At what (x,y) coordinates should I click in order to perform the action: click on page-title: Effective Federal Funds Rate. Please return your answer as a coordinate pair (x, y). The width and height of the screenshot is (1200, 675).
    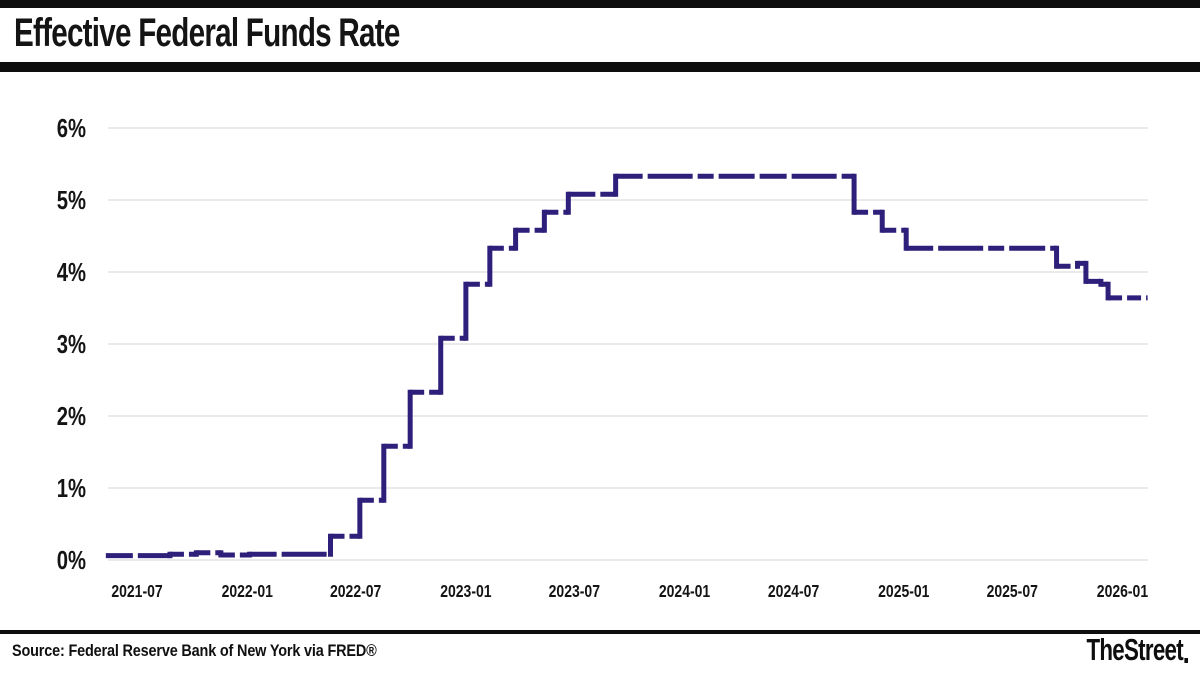
    Looking at the image, I should click on (207, 33).